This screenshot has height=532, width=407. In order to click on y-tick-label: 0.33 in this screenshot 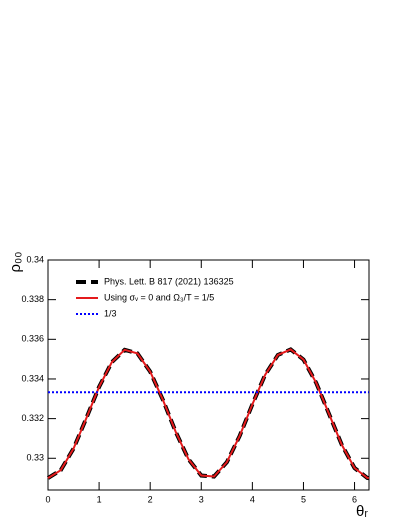, I will do `click(35, 458)`.